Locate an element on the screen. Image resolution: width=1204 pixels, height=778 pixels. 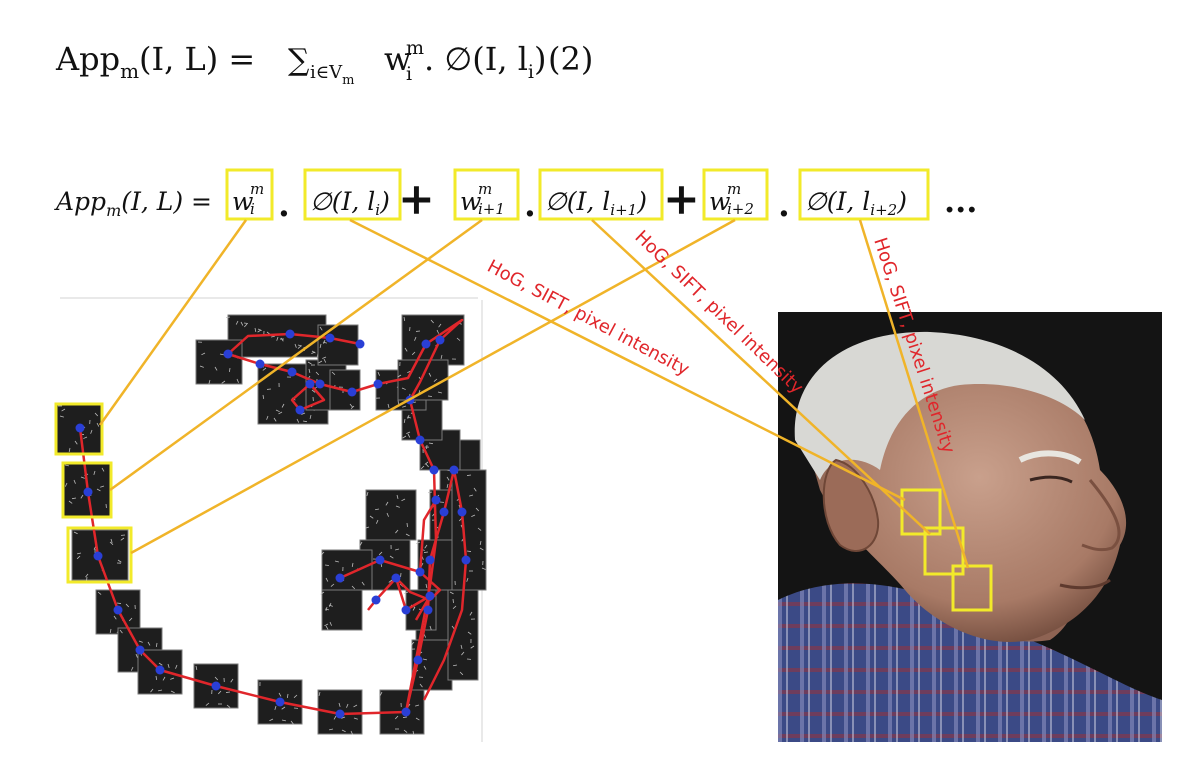
term3-phi-sub: i+2 is located at coordinates (883, 210).